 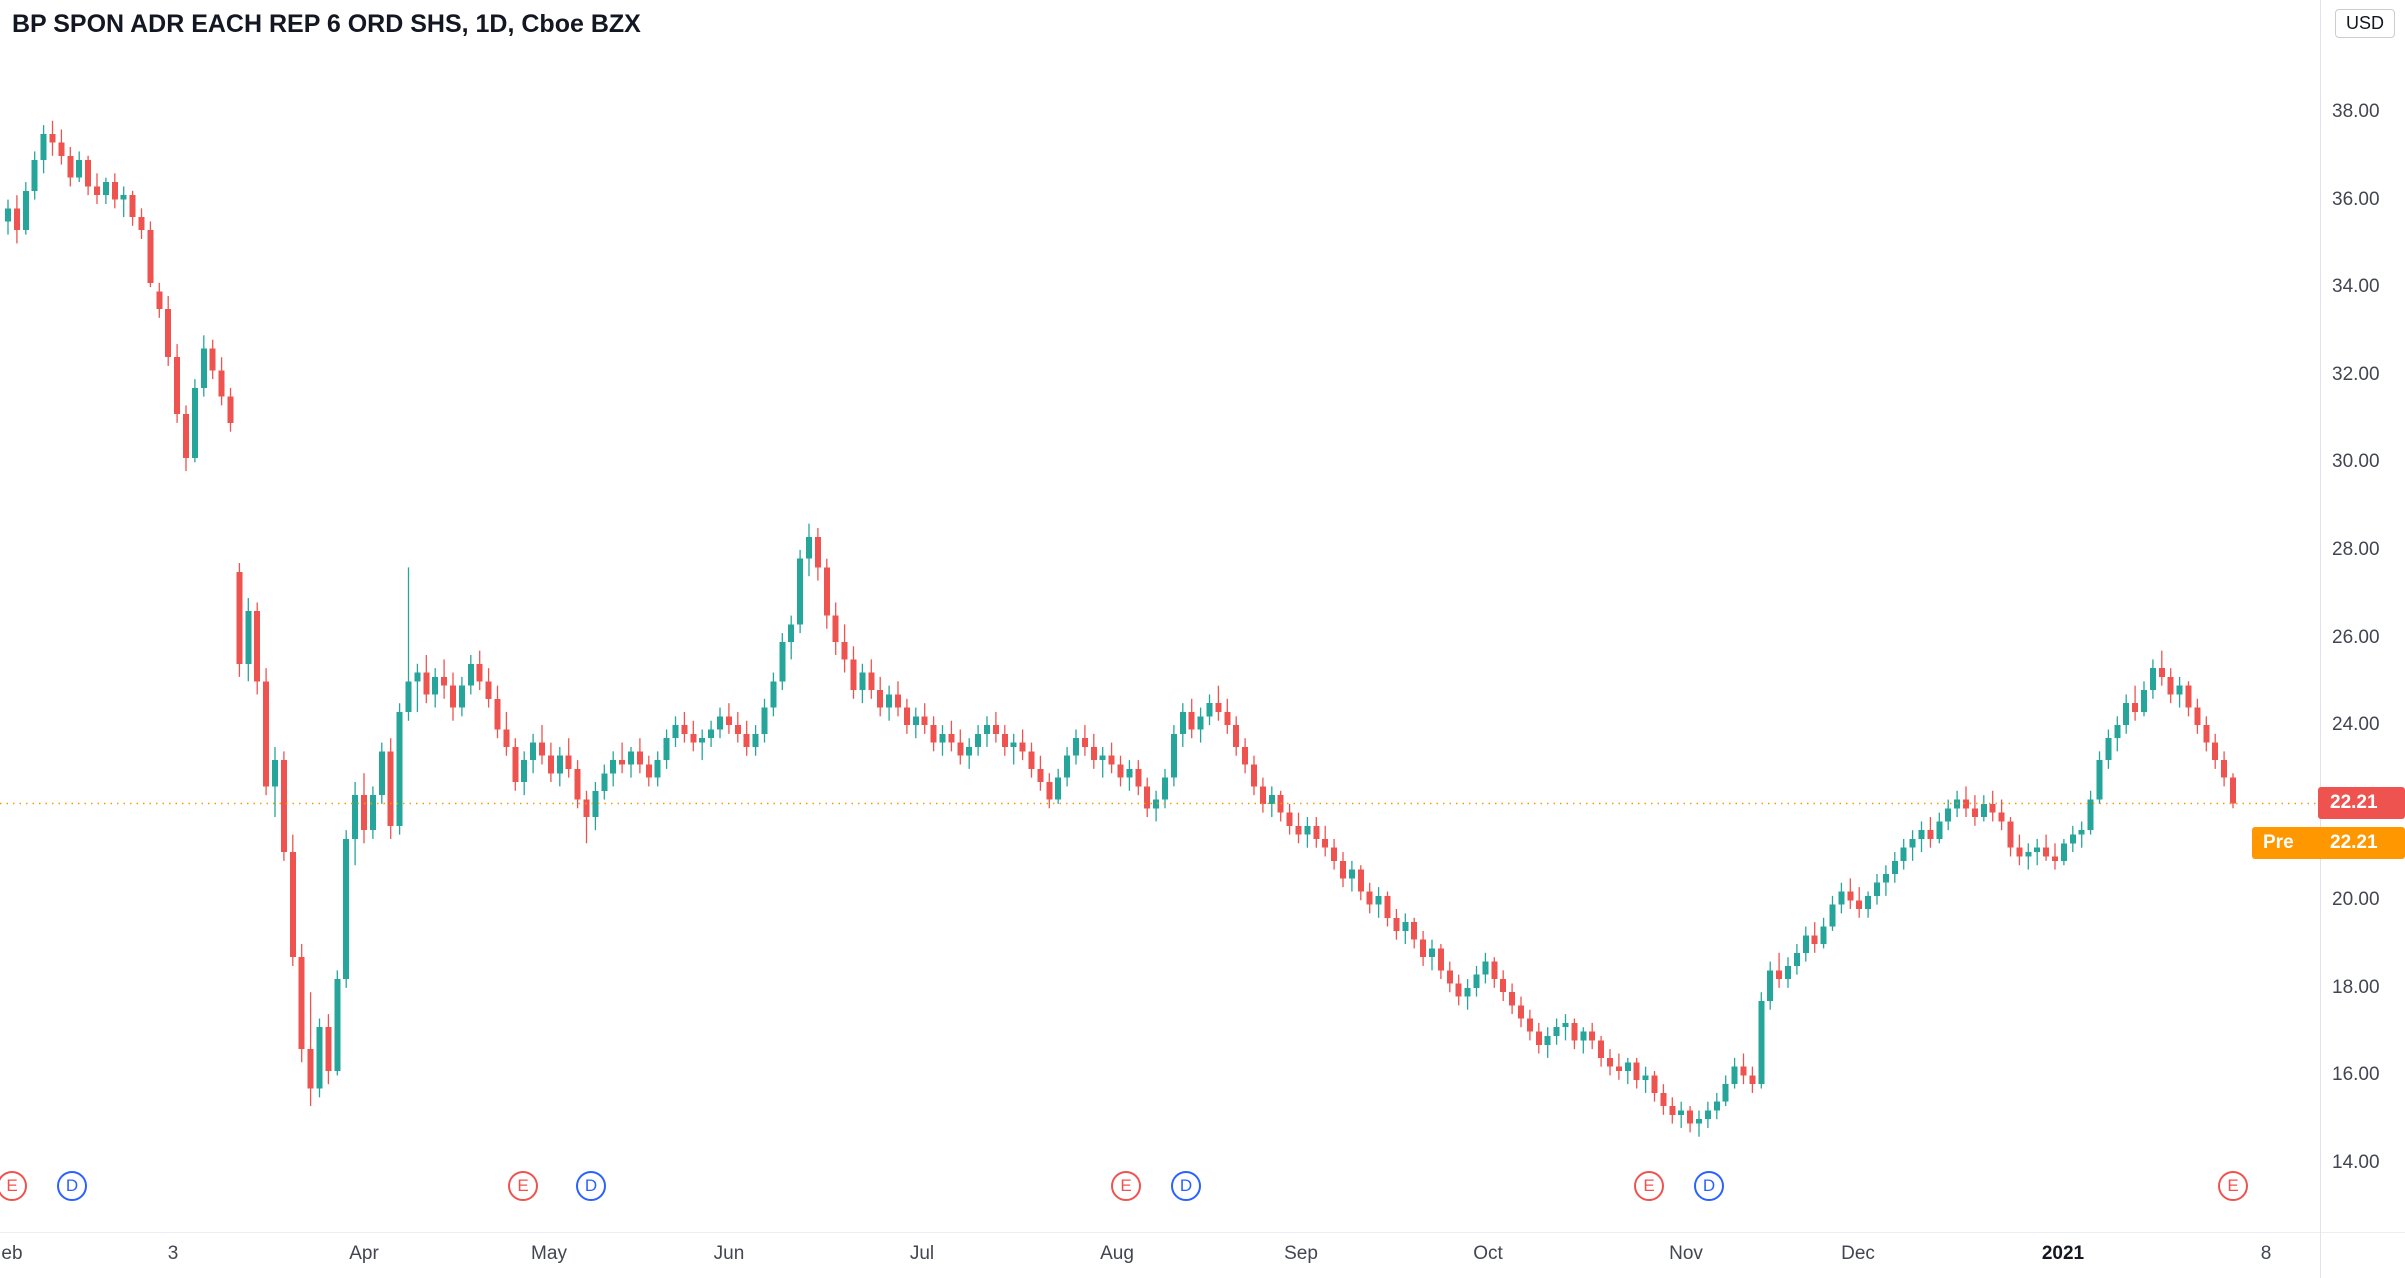 What do you see at coordinates (2356, 1075) in the screenshot?
I see `price-tick-label: 16.00` at bounding box center [2356, 1075].